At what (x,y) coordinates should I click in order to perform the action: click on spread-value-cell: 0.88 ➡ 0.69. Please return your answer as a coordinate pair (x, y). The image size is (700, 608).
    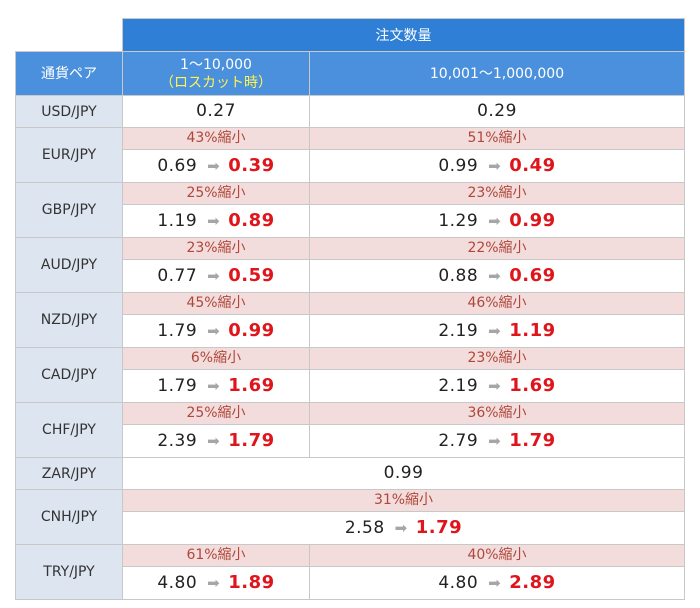
    Looking at the image, I should click on (497, 276).